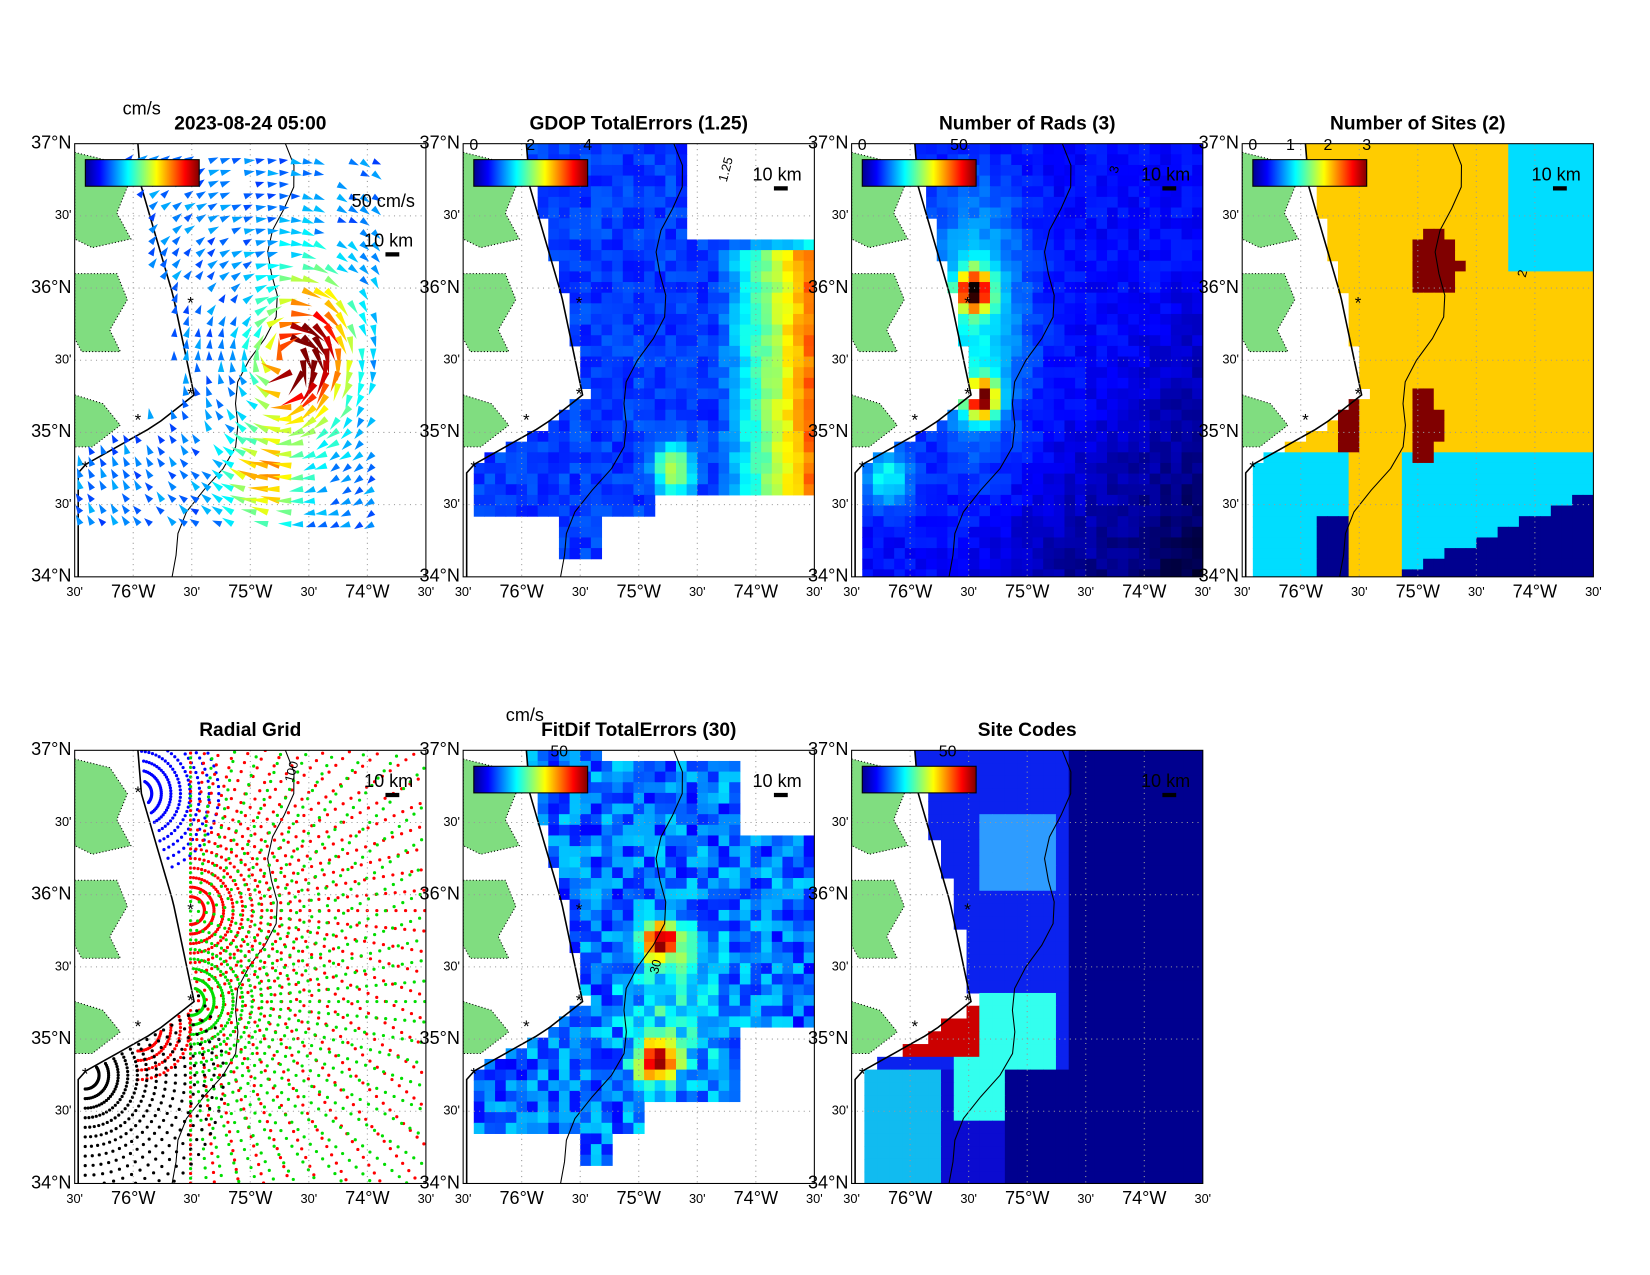 The image size is (1650, 1275). I want to click on lat-label: 34°N, so click(828, 576).